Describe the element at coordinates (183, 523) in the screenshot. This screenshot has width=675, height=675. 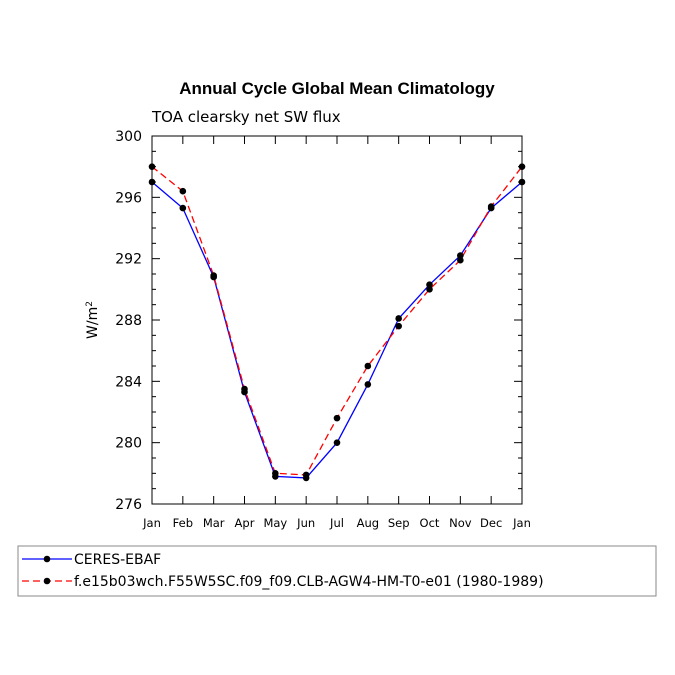
I see `x-tick-label: Feb` at that location.